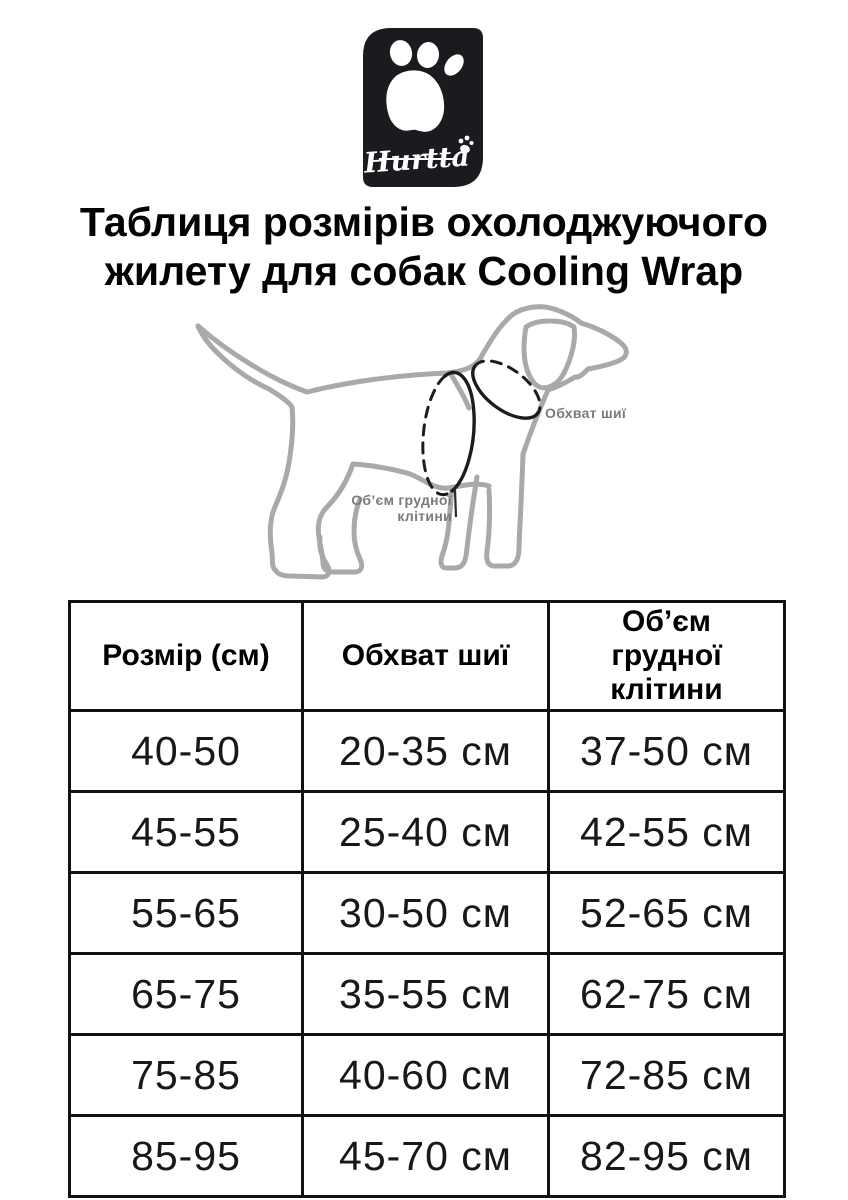 This screenshot has width=848, height=1200. Describe the element at coordinates (666, 832) in the screenshot. I see `chest-cell: 42-55 см` at that location.